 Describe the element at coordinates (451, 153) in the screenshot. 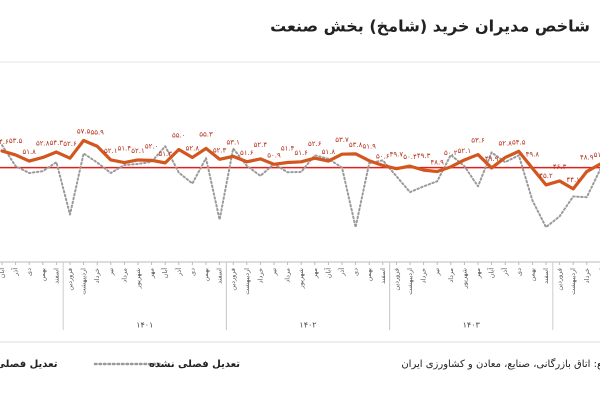

I see `data-label: ۵۰.۲` at that location.